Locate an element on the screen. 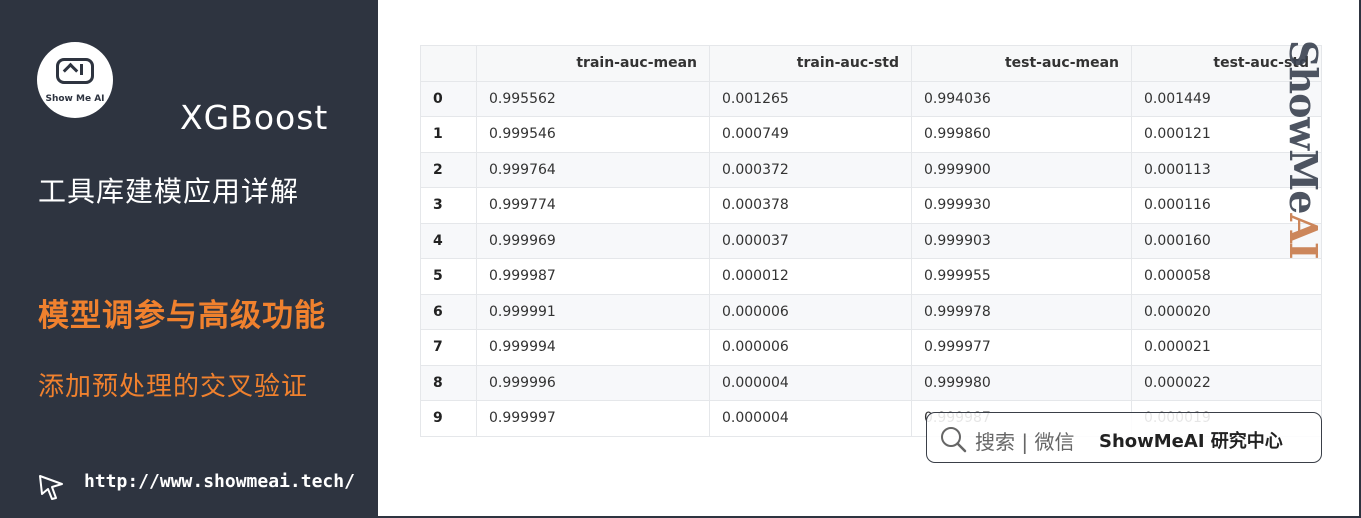  table-cell: 0.000037 is located at coordinates (810, 240).